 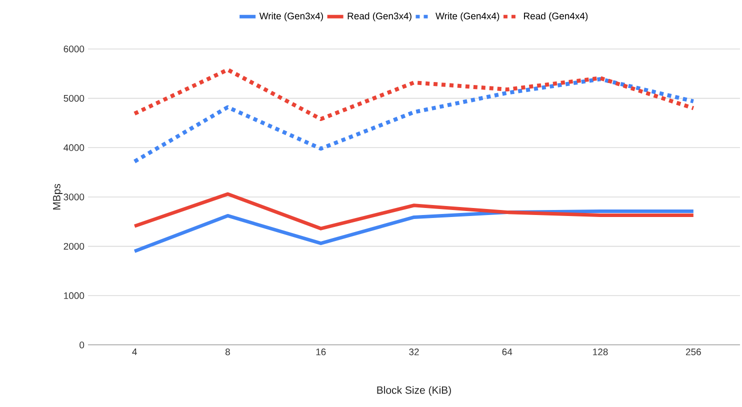 I want to click on x-tick-label: 256, so click(x=693, y=352).